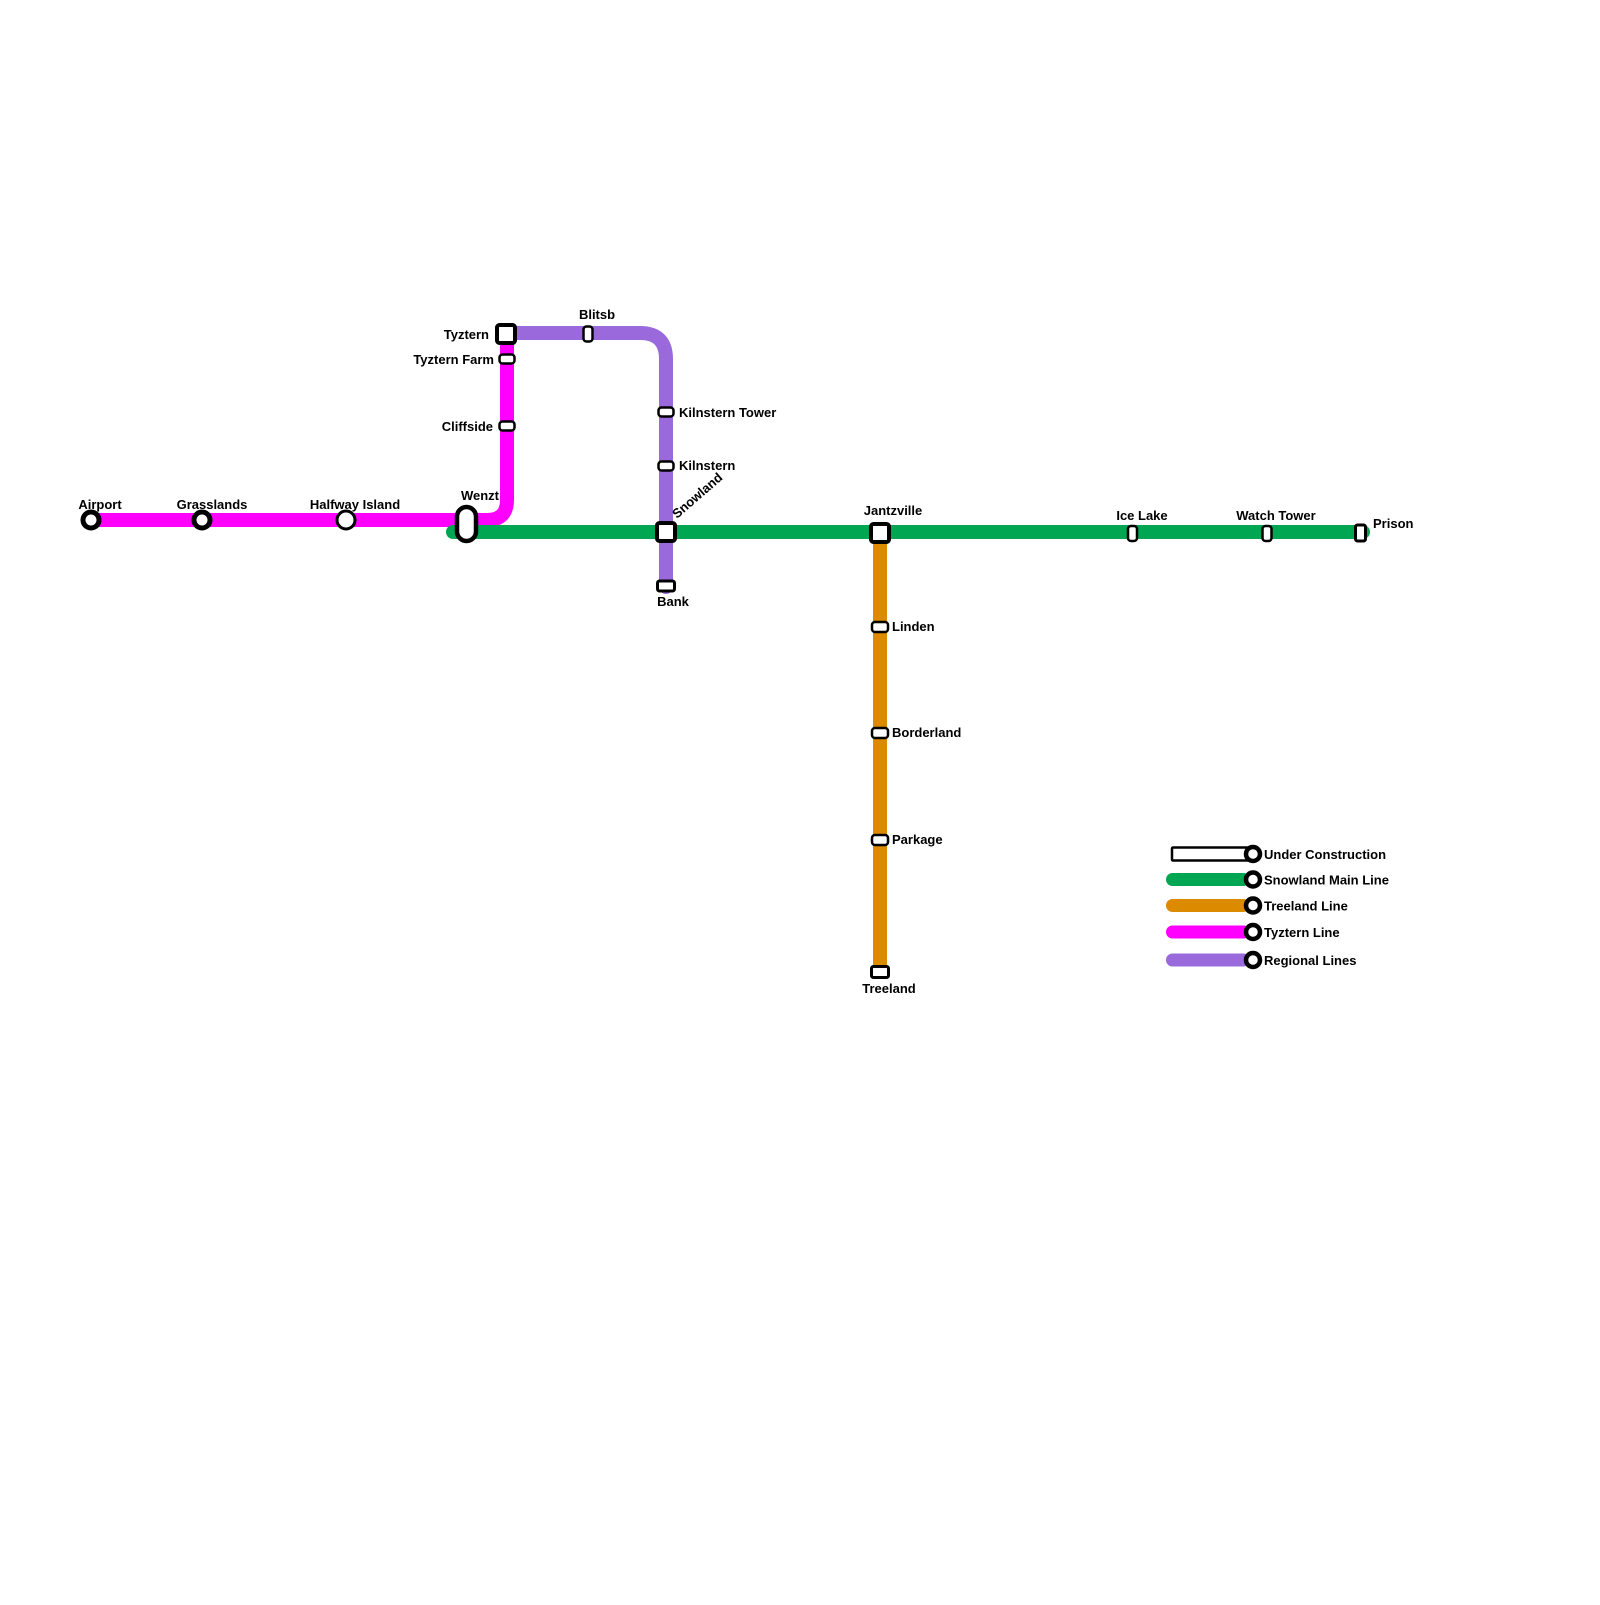 The width and height of the screenshot is (1600, 1605). What do you see at coordinates (202, 520) in the screenshot?
I see `station-marker-grasslands` at bounding box center [202, 520].